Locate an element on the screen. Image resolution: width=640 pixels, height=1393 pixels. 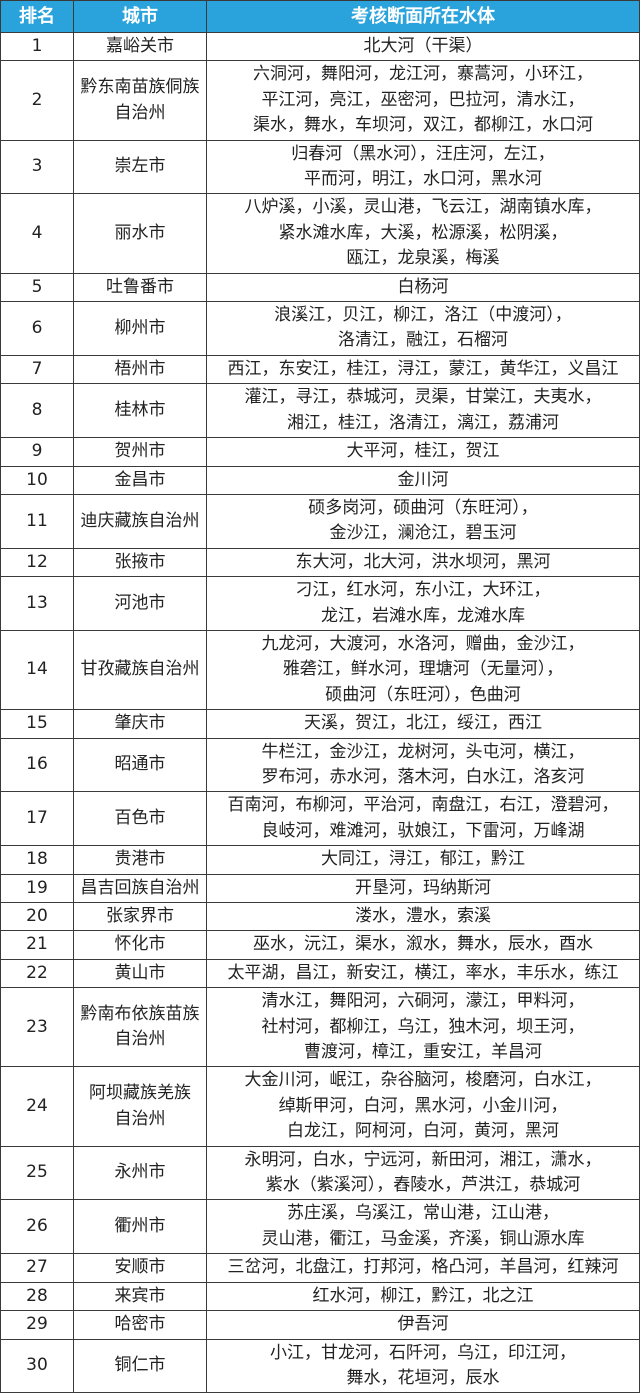
rivers-line: 牛栏江，金沙江，龙树河，头屯河，横江， is located at coordinates (423, 751).